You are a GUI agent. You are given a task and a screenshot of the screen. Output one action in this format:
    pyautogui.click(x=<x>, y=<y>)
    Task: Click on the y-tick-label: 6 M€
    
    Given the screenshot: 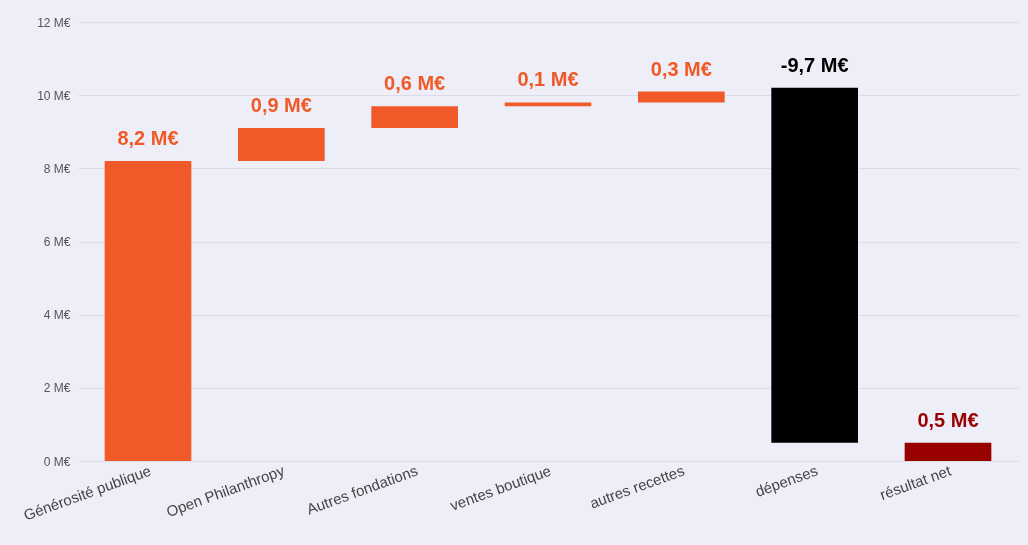 What is the action you would take?
    pyautogui.click(x=57, y=242)
    